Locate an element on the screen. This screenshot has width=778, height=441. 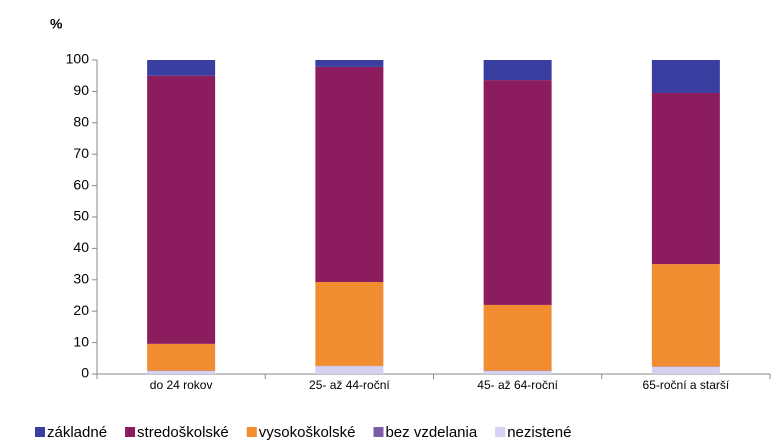
y-tick-label: 50 is located at coordinates (81, 216).